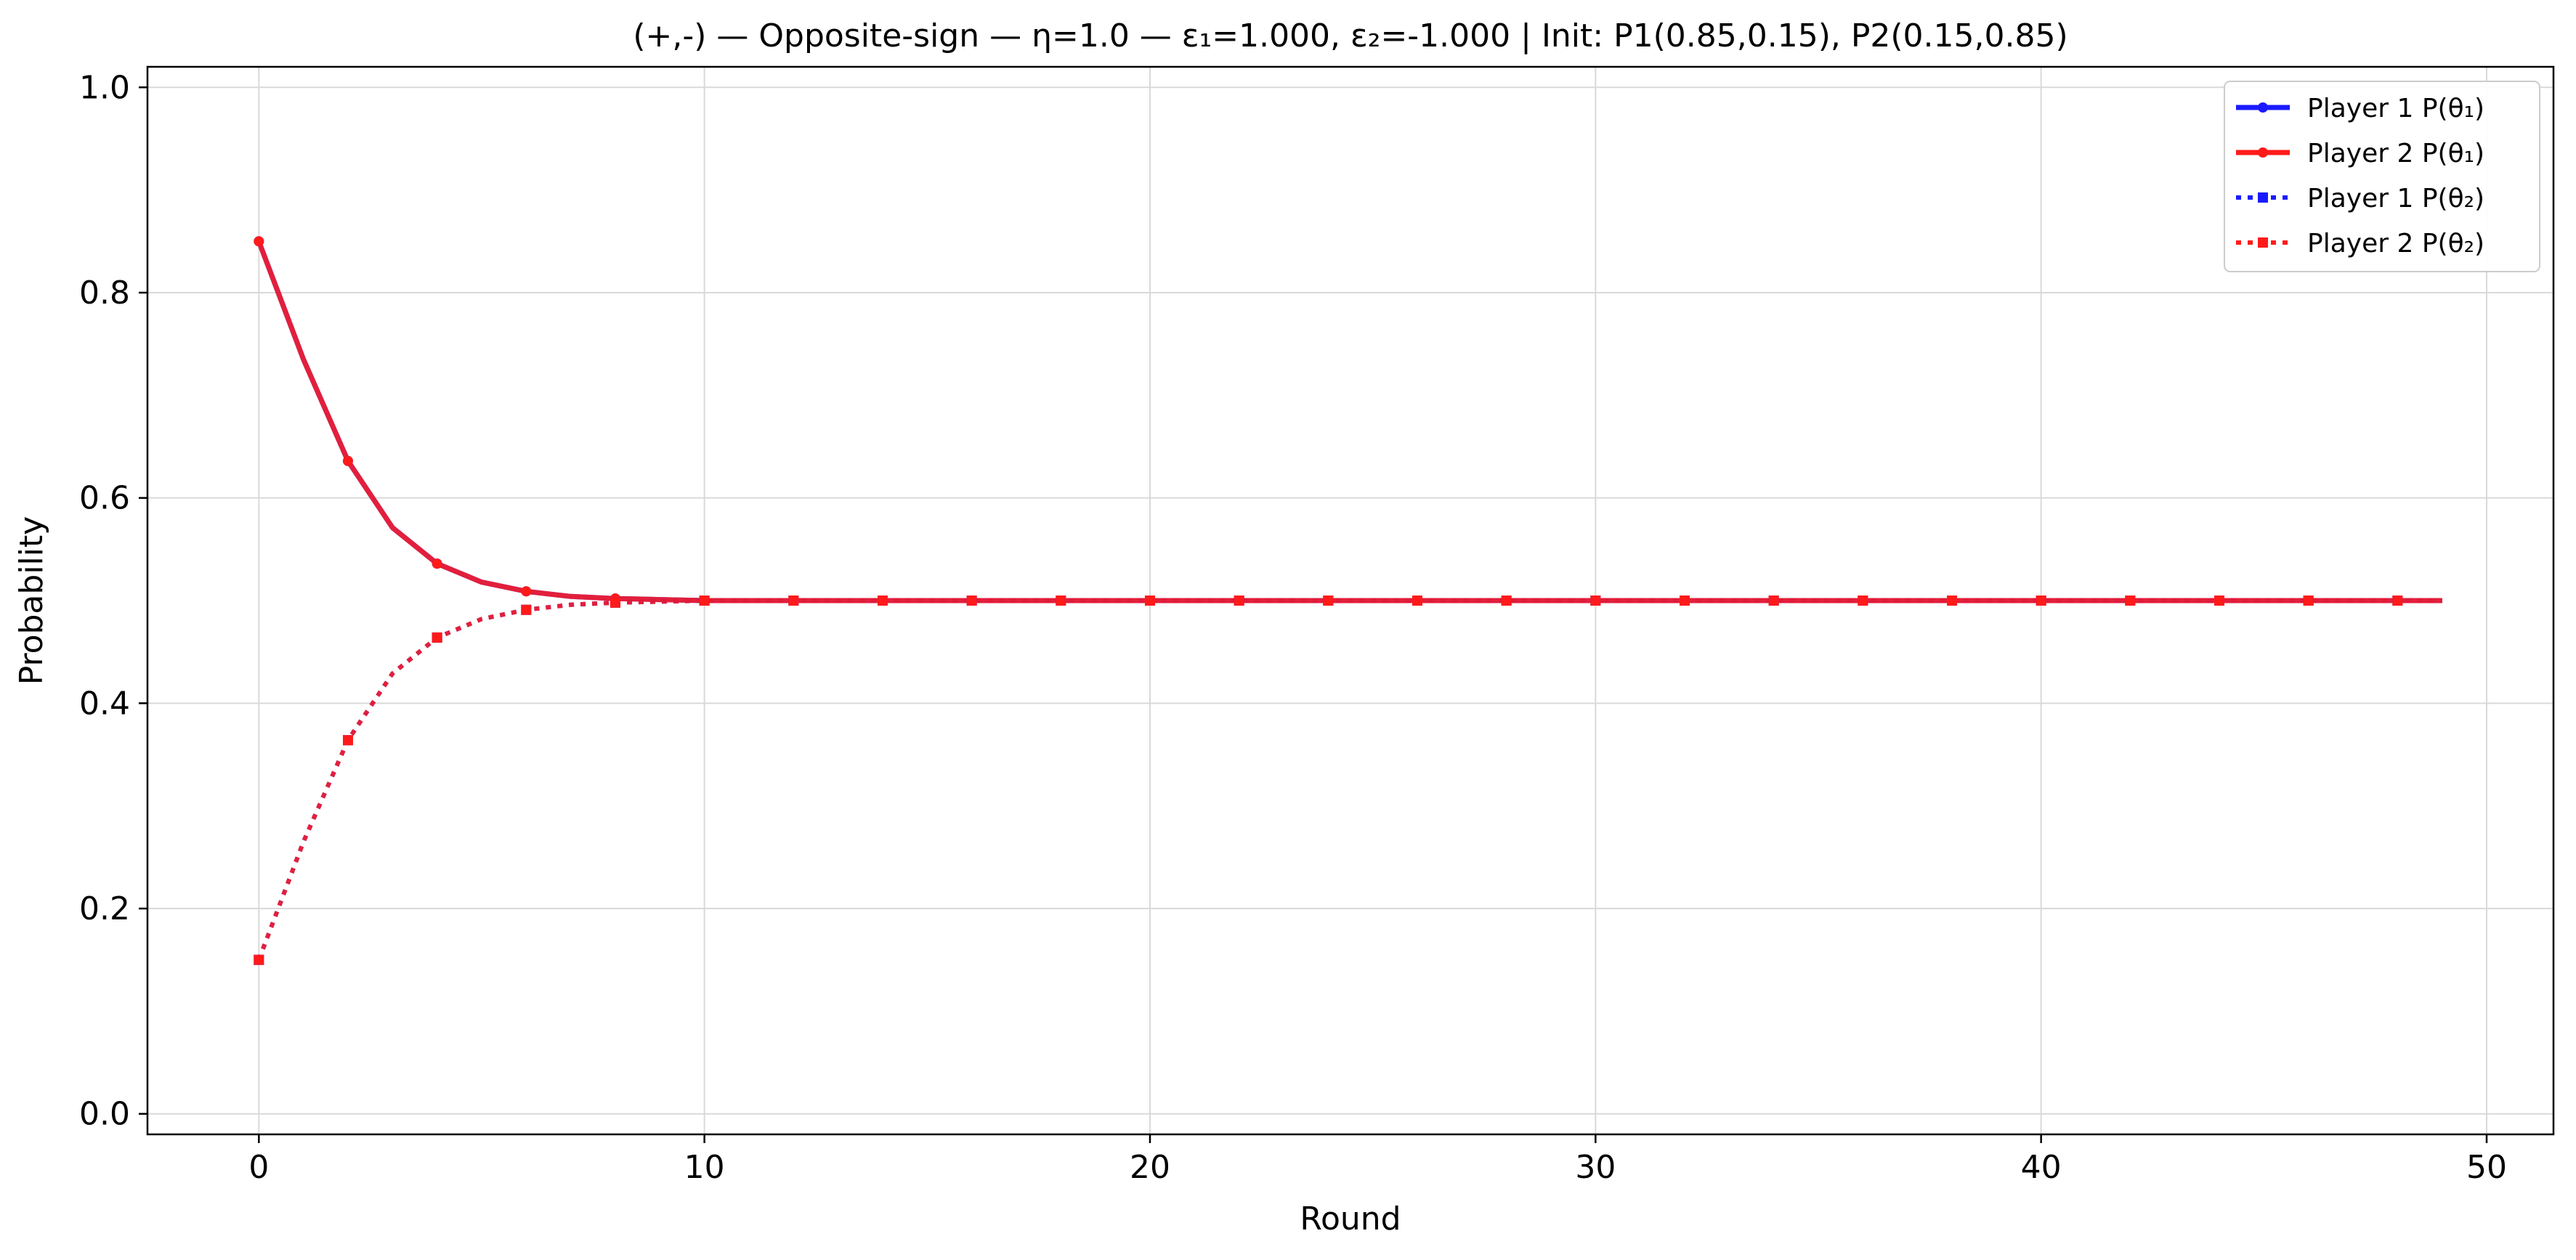 The width and height of the screenshot is (2576, 1260). I want to click on x-axis-label: Round, so click(1350, 1218).